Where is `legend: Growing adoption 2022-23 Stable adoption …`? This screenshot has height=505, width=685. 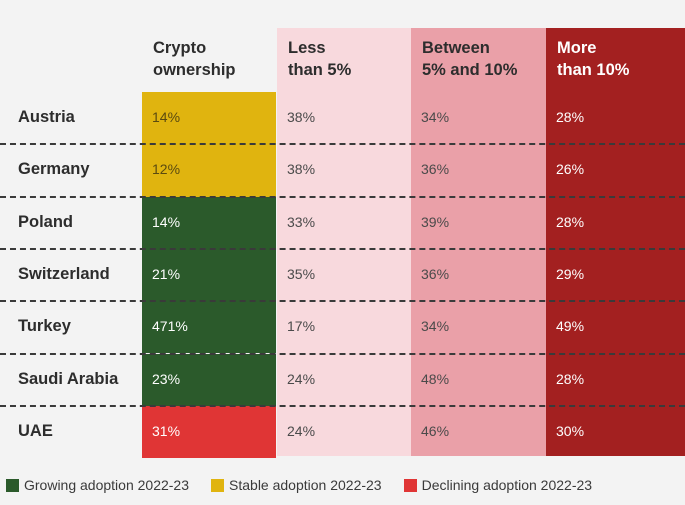
legend: Growing adoption 2022-23 Stable adoption … is located at coordinates (310, 485).